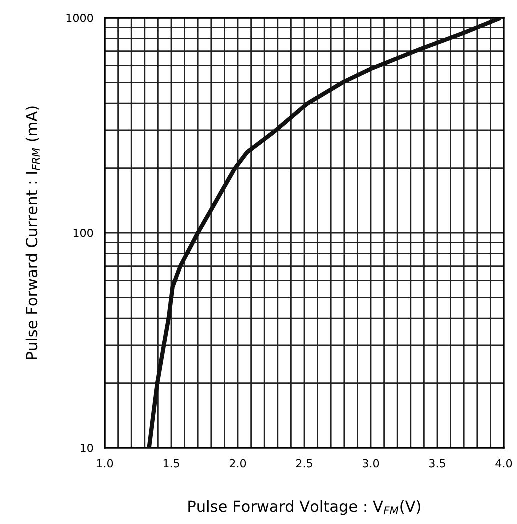 This screenshot has width=517, height=524. I want to click on y-tick-label: 1000, so click(80, 18).